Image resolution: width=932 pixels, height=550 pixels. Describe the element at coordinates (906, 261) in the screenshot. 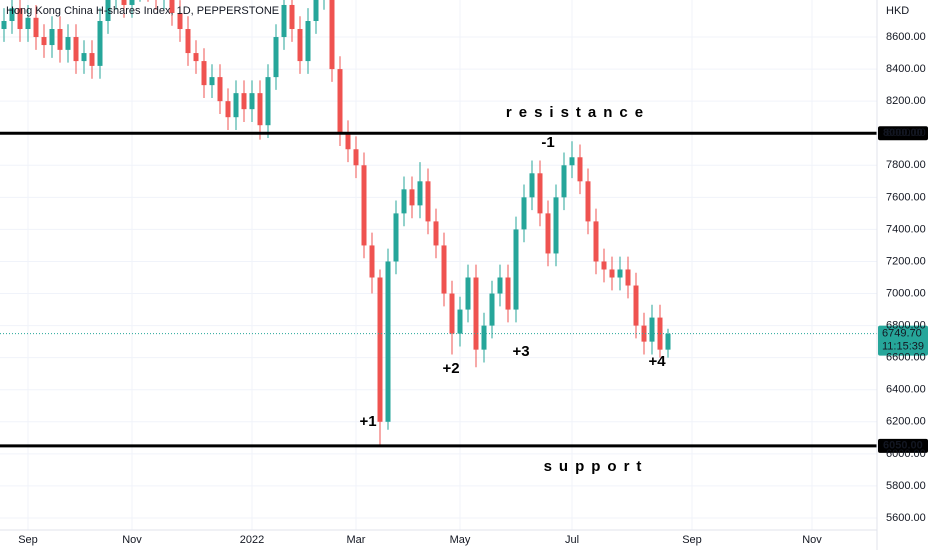

I see `y-tick-label: 7200.00` at that location.